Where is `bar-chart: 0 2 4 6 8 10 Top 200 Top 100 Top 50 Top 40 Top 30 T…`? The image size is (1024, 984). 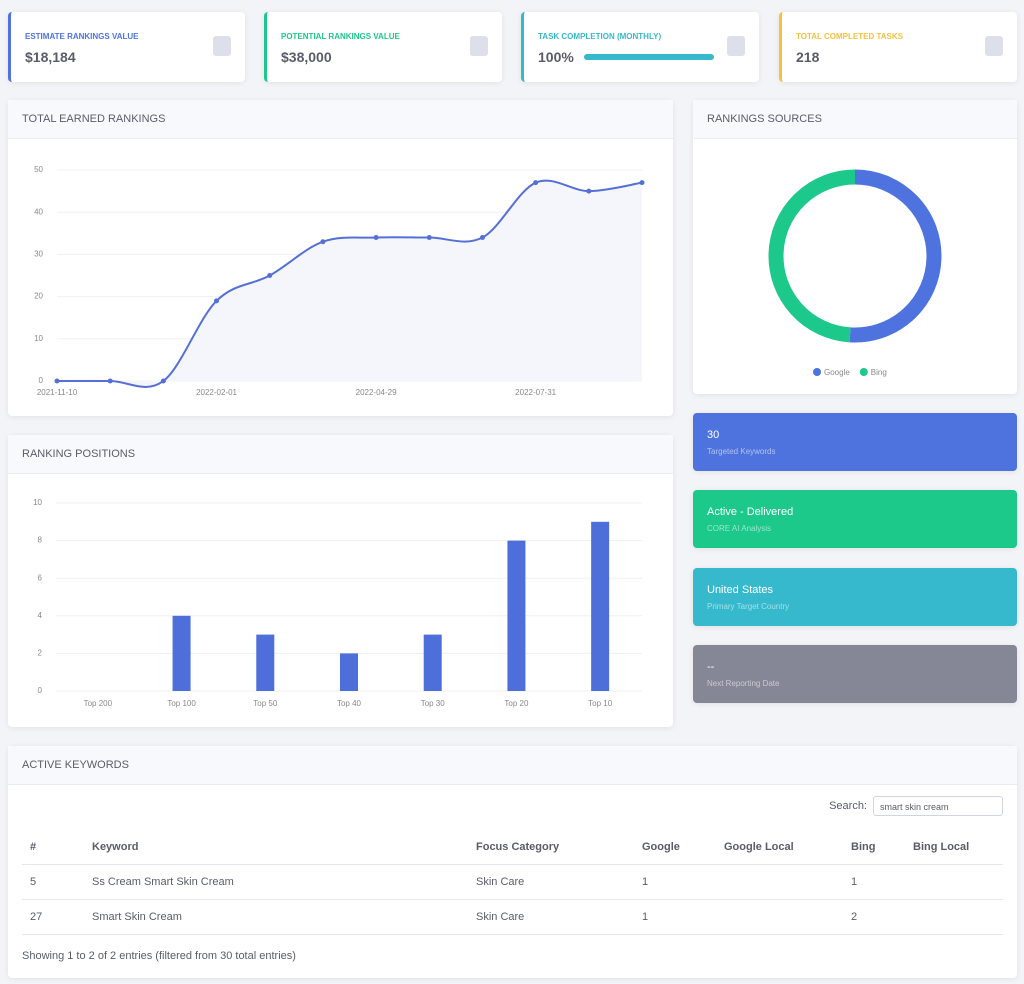 bar-chart: 0 2 4 6 8 10 Top 200 Top 100 Top 50 Top 40 Top 30 T… is located at coordinates (337, 603).